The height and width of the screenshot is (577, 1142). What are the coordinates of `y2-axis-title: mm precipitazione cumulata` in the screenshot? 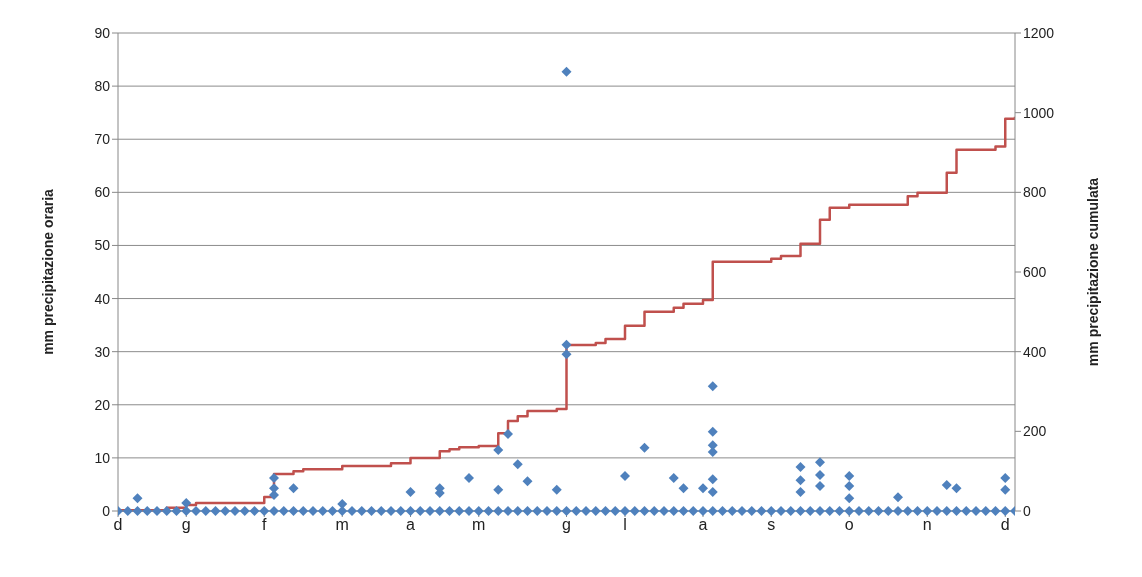 It's located at (1092, 272).